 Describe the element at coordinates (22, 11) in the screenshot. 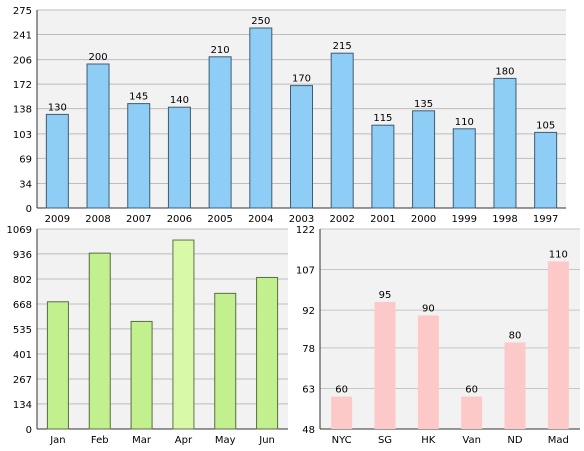

I see `y-tick-label: 275` at that location.